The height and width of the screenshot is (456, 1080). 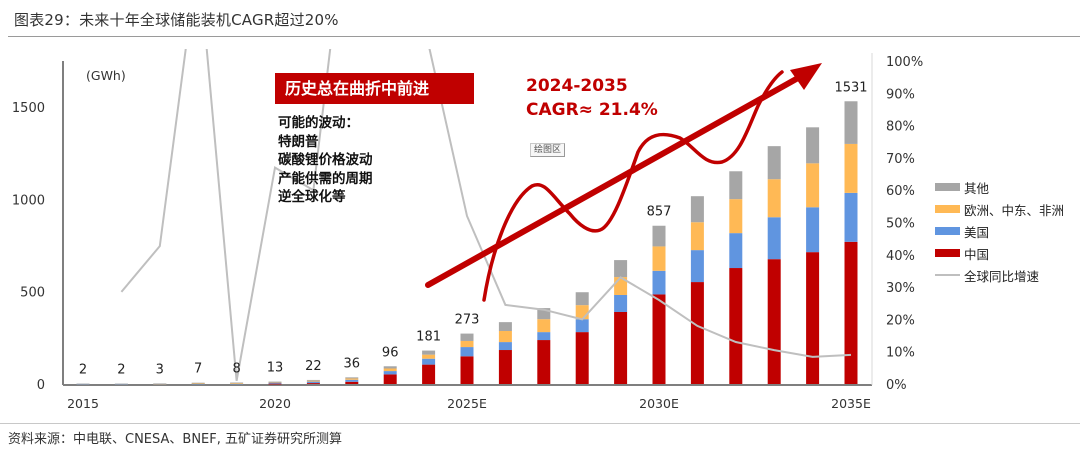 What do you see at coordinates (548, 150) in the screenshot?
I see `plot-area-tooltip: 绘图区` at bounding box center [548, 150].